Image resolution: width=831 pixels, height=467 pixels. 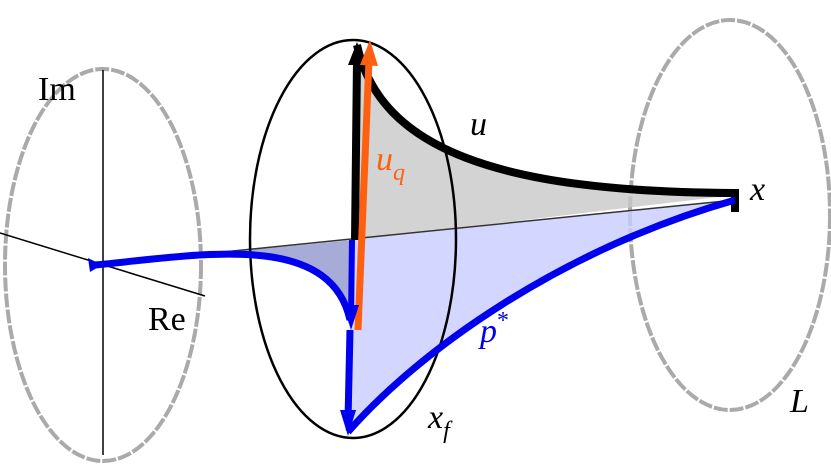 I want to click on x-label: x, so click(x=757, y=189).